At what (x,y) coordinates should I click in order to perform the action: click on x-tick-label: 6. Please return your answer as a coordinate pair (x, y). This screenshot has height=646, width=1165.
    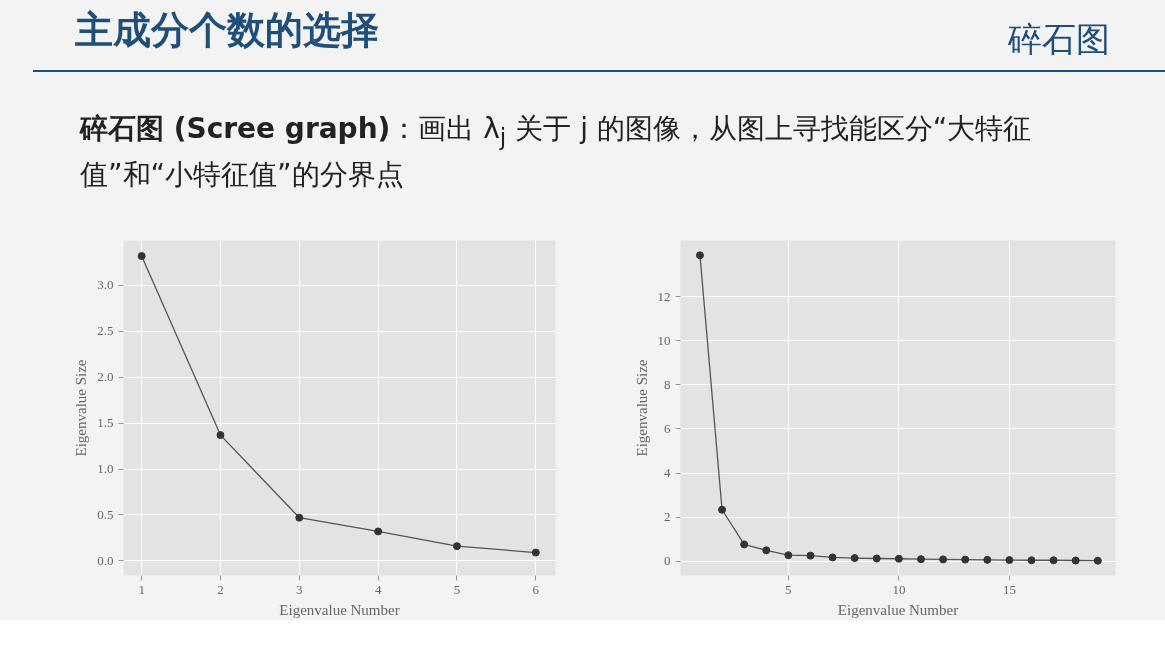
    Looking at the image, I should click on (536, 589).